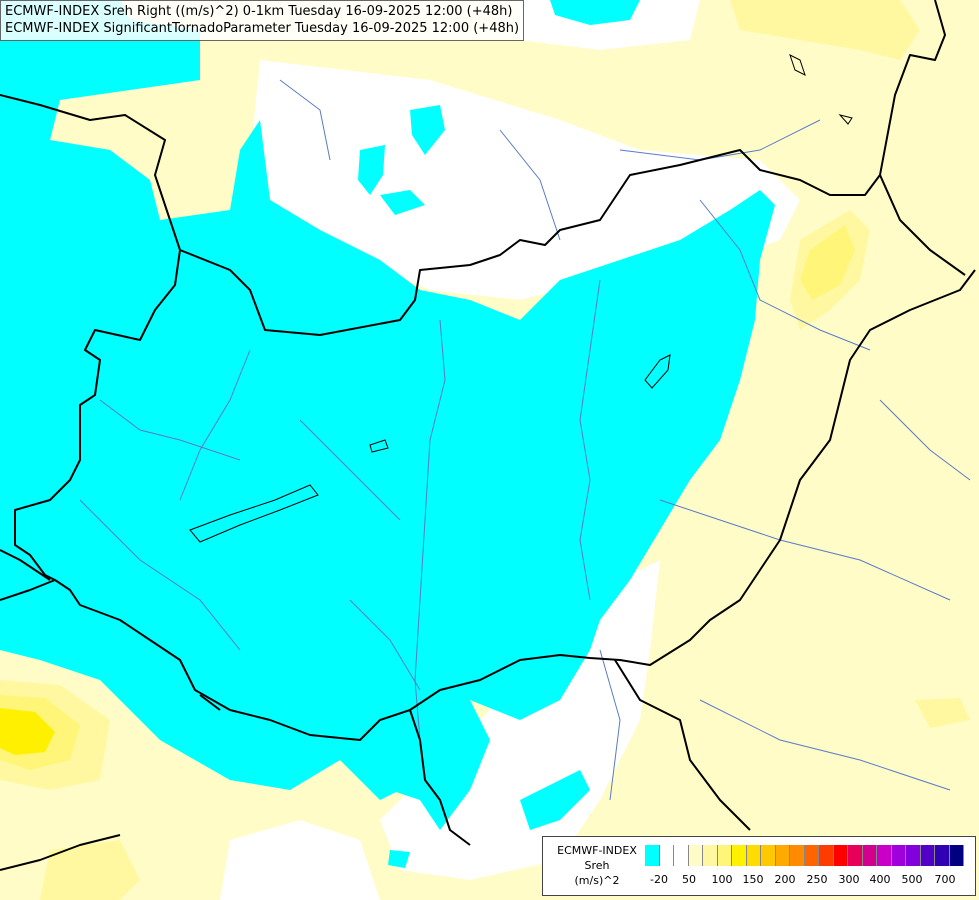 The height and width of the screenshot is (900, 979). I want to click on white-zone-north, so click(525, 180).